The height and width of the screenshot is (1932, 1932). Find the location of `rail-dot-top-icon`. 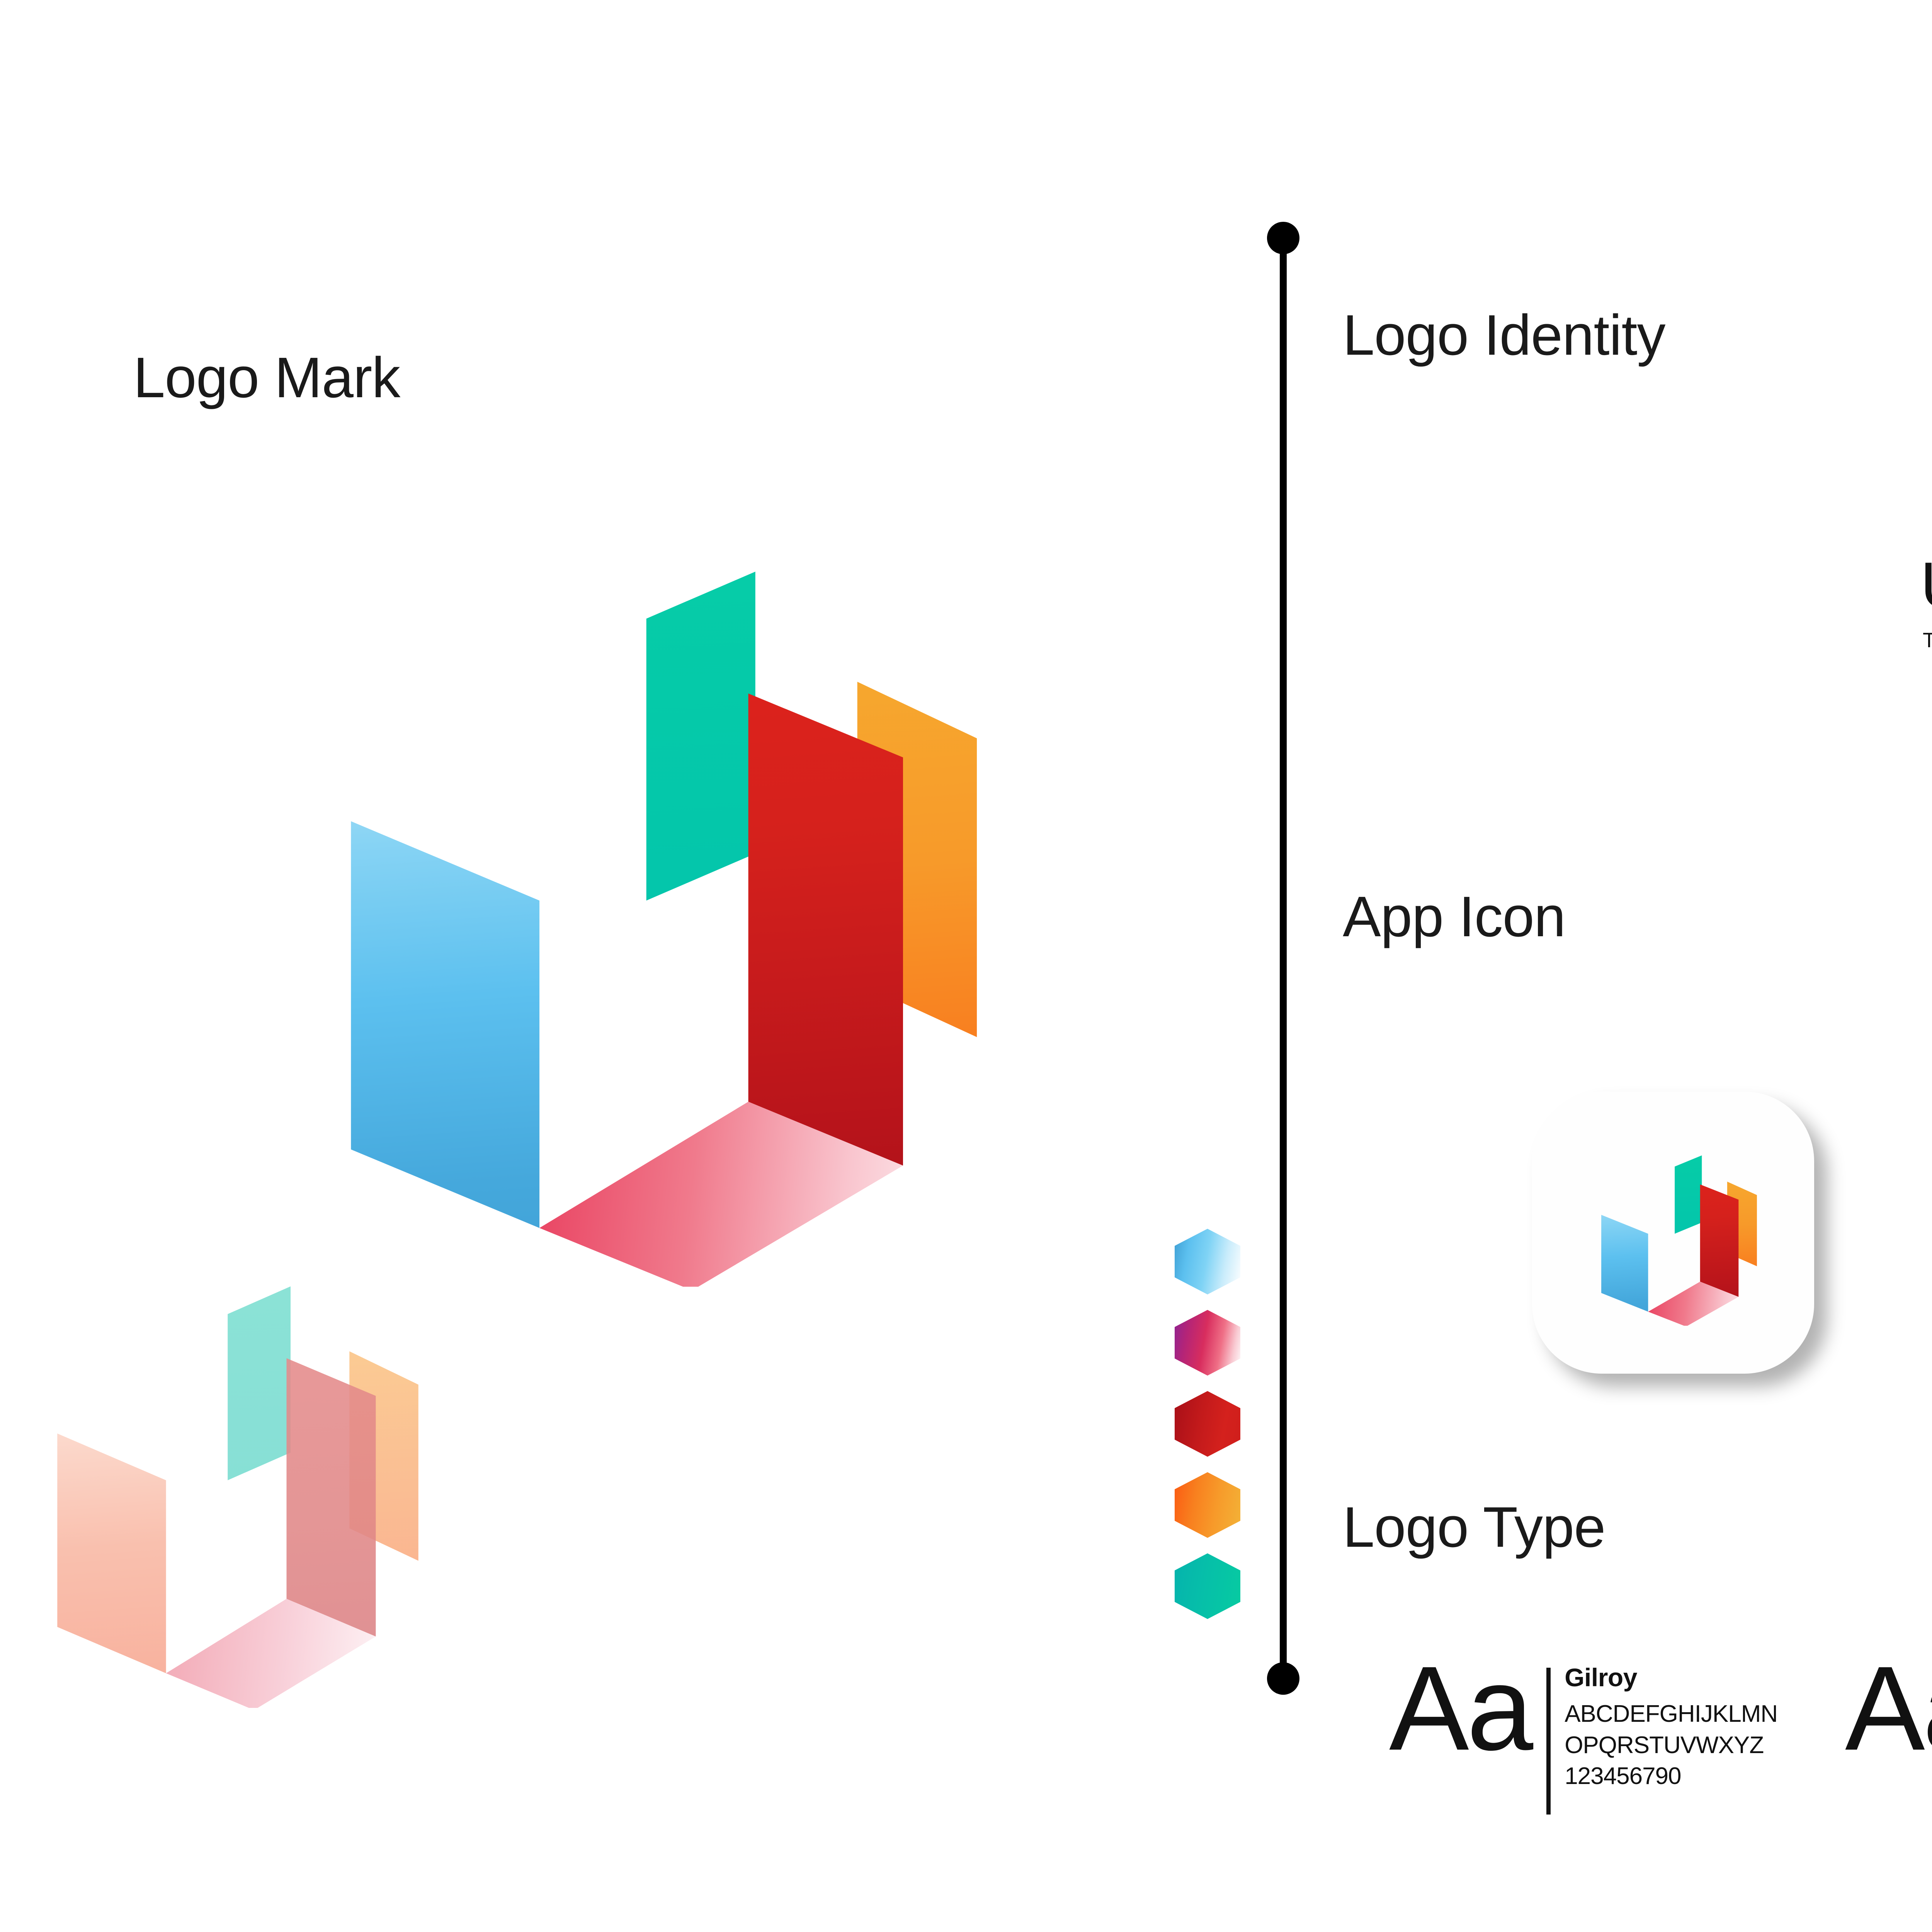

rail-dot-top-icon is located at coordinates (1283, 238).